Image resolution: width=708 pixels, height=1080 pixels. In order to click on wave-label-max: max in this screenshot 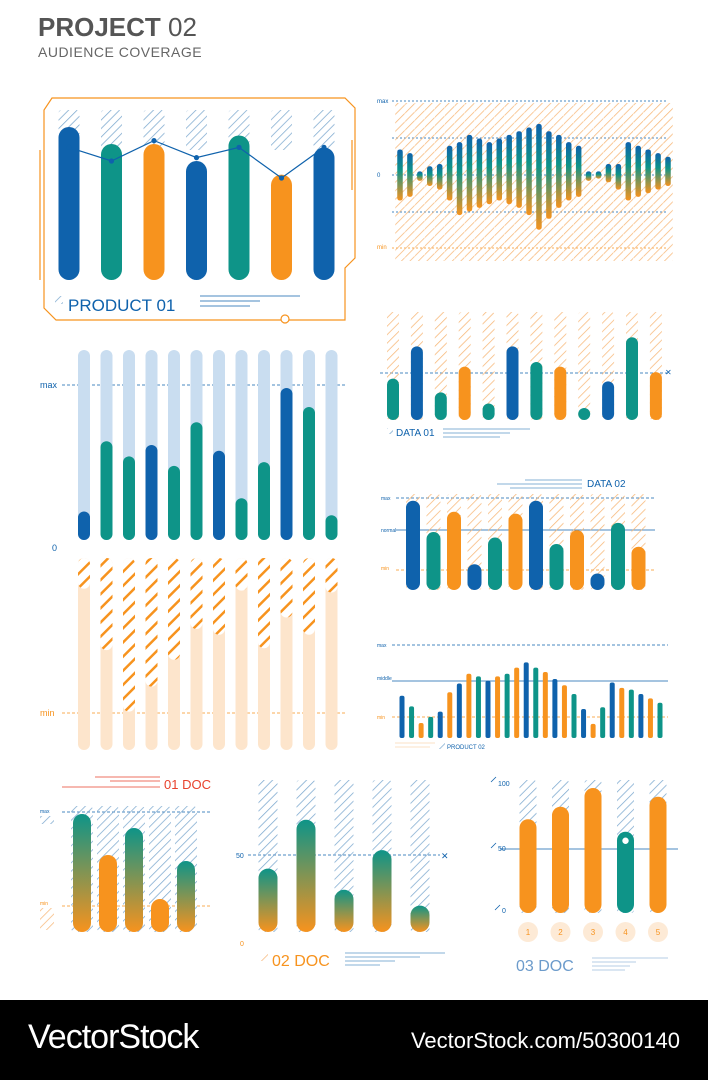, I will do `click(382, 102)`.